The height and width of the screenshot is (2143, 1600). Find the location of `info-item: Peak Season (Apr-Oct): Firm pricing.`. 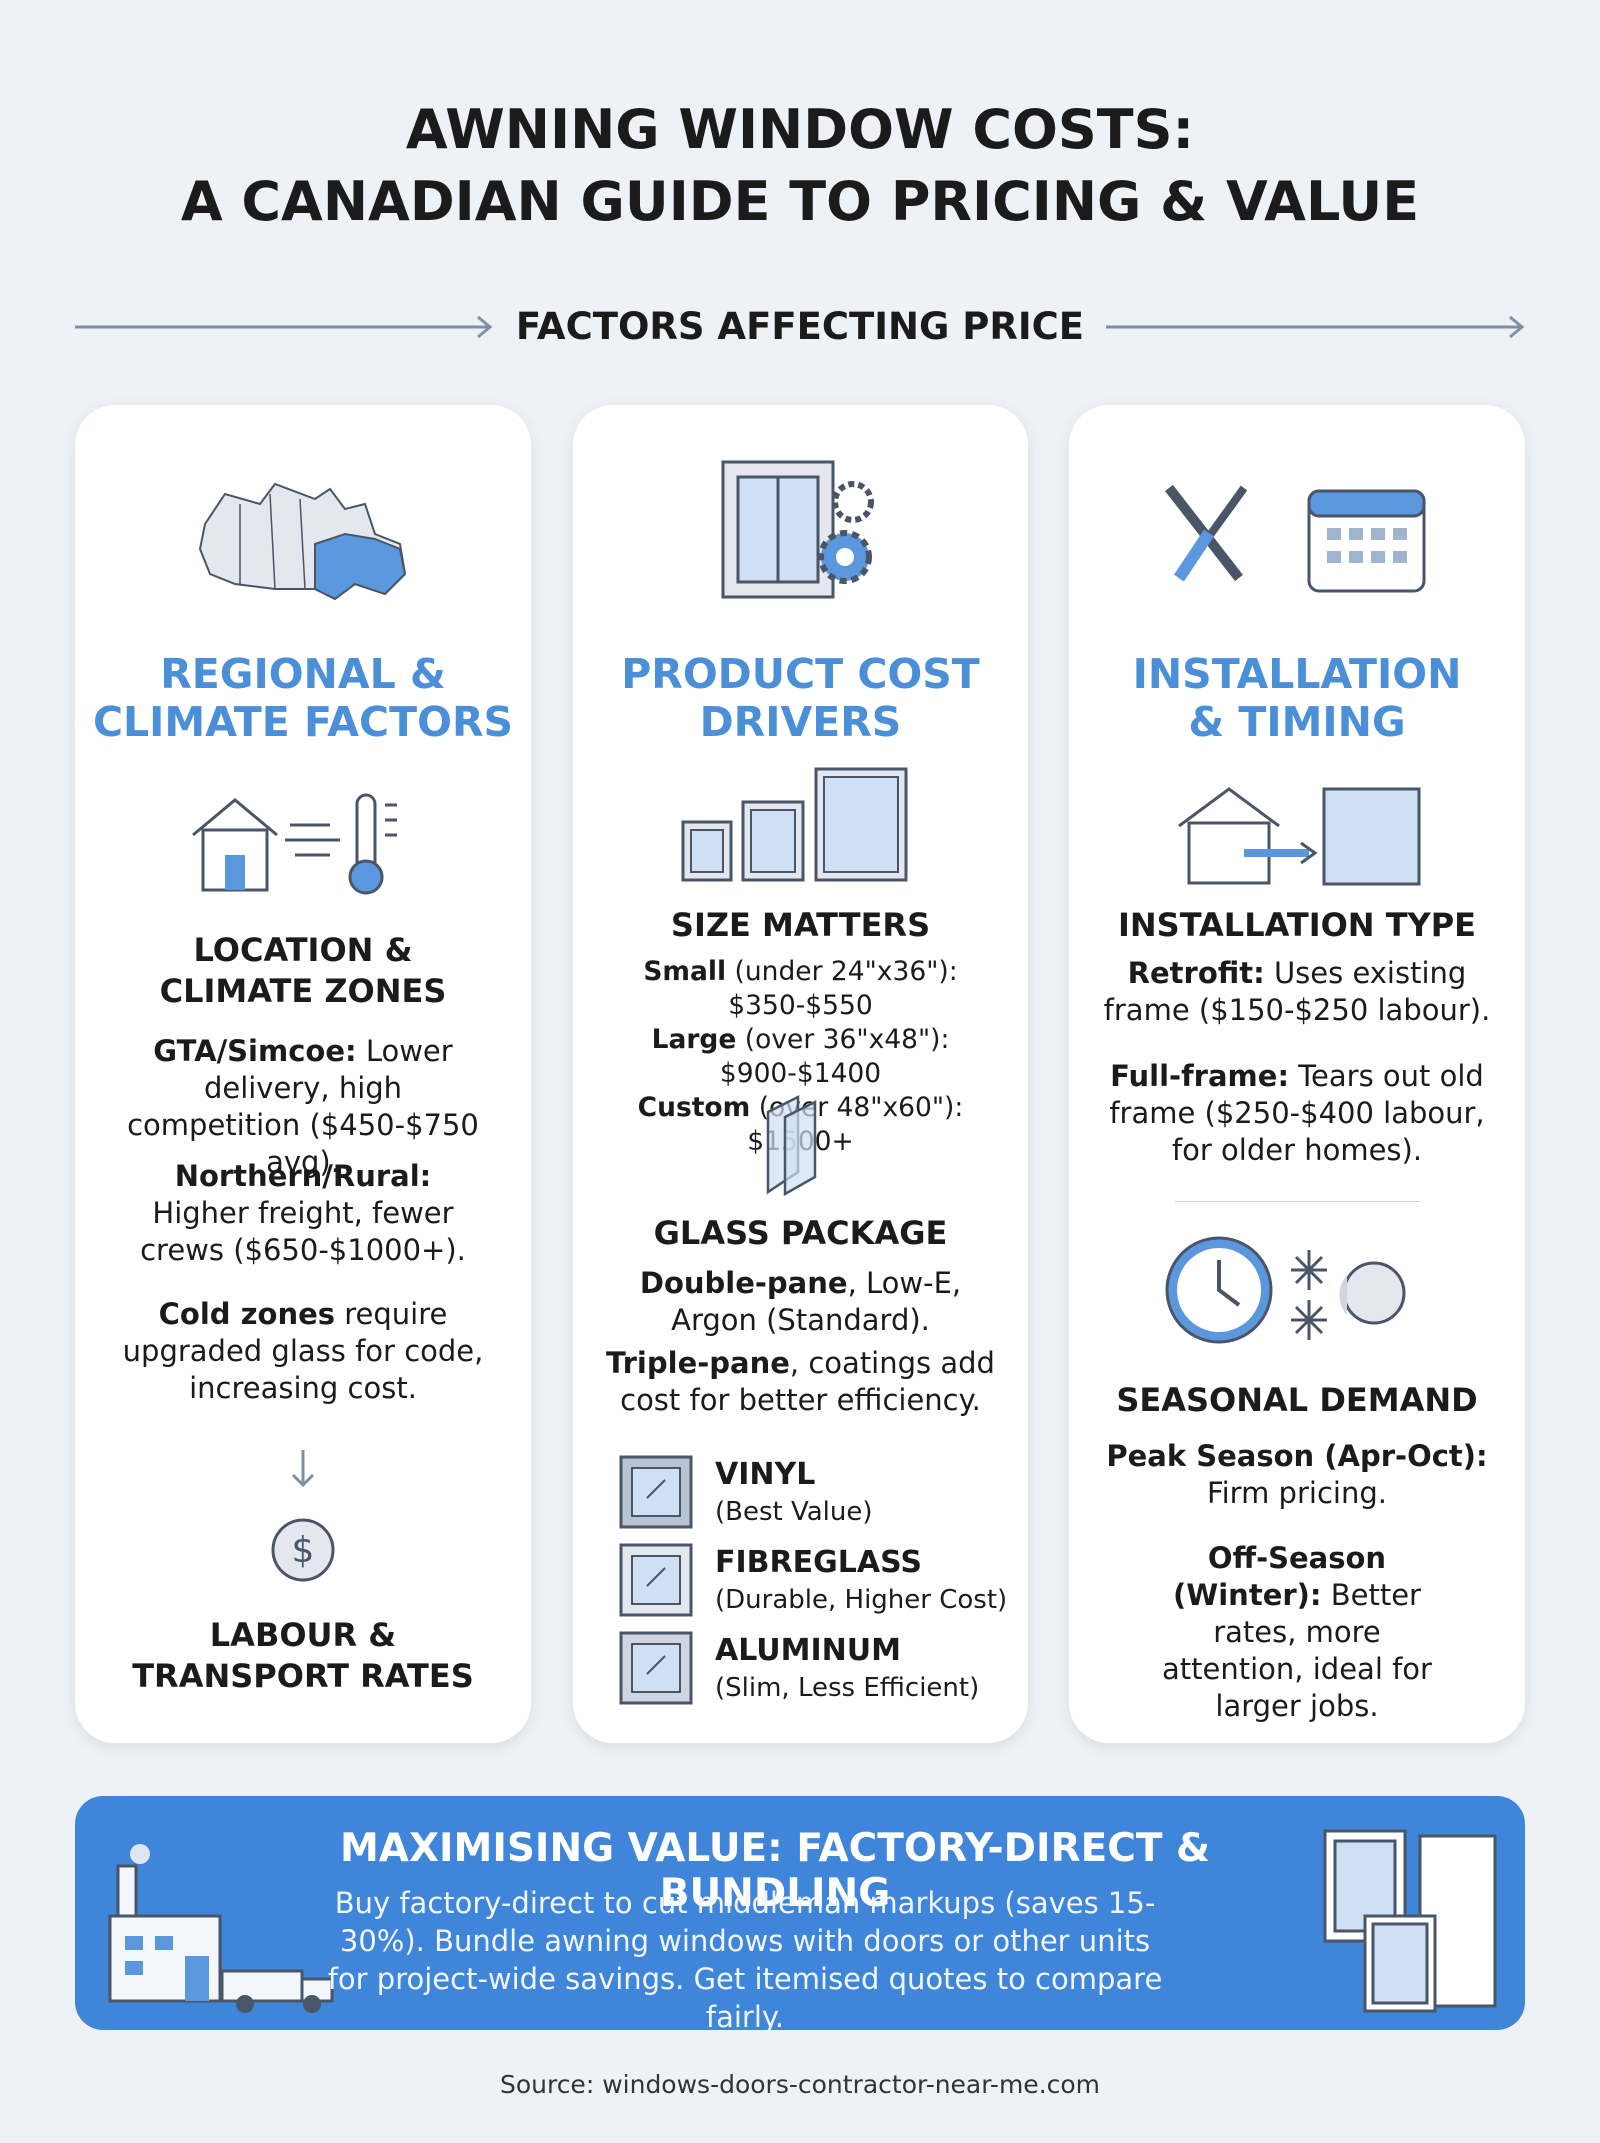

info-item: Peak Season (Apr-Oct): Firm pricing. is located at coordinates (1297, 1475).